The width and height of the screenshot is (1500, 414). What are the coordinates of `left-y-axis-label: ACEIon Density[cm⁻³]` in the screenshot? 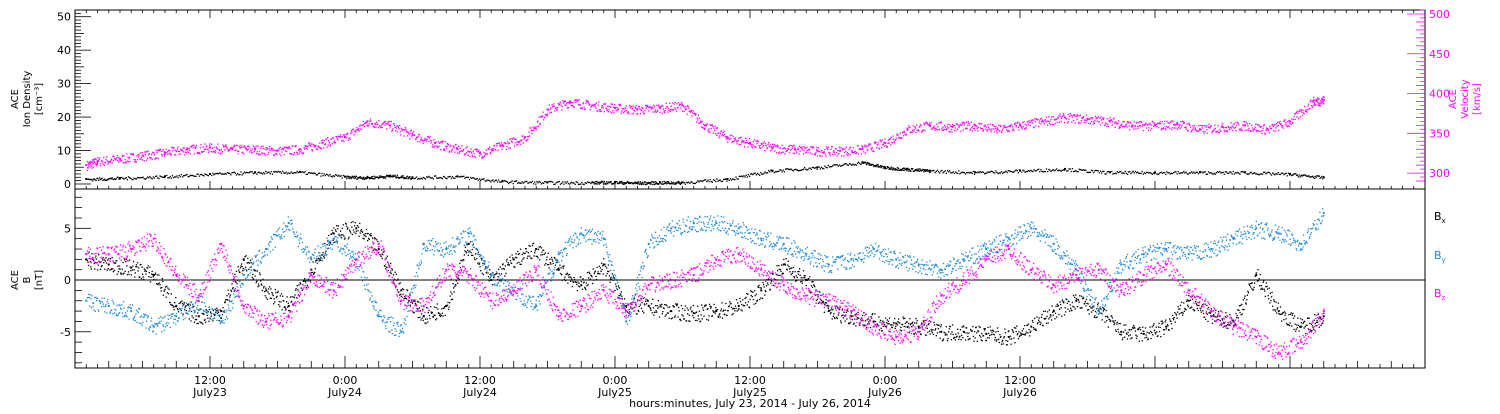 It's located at (27, 99).